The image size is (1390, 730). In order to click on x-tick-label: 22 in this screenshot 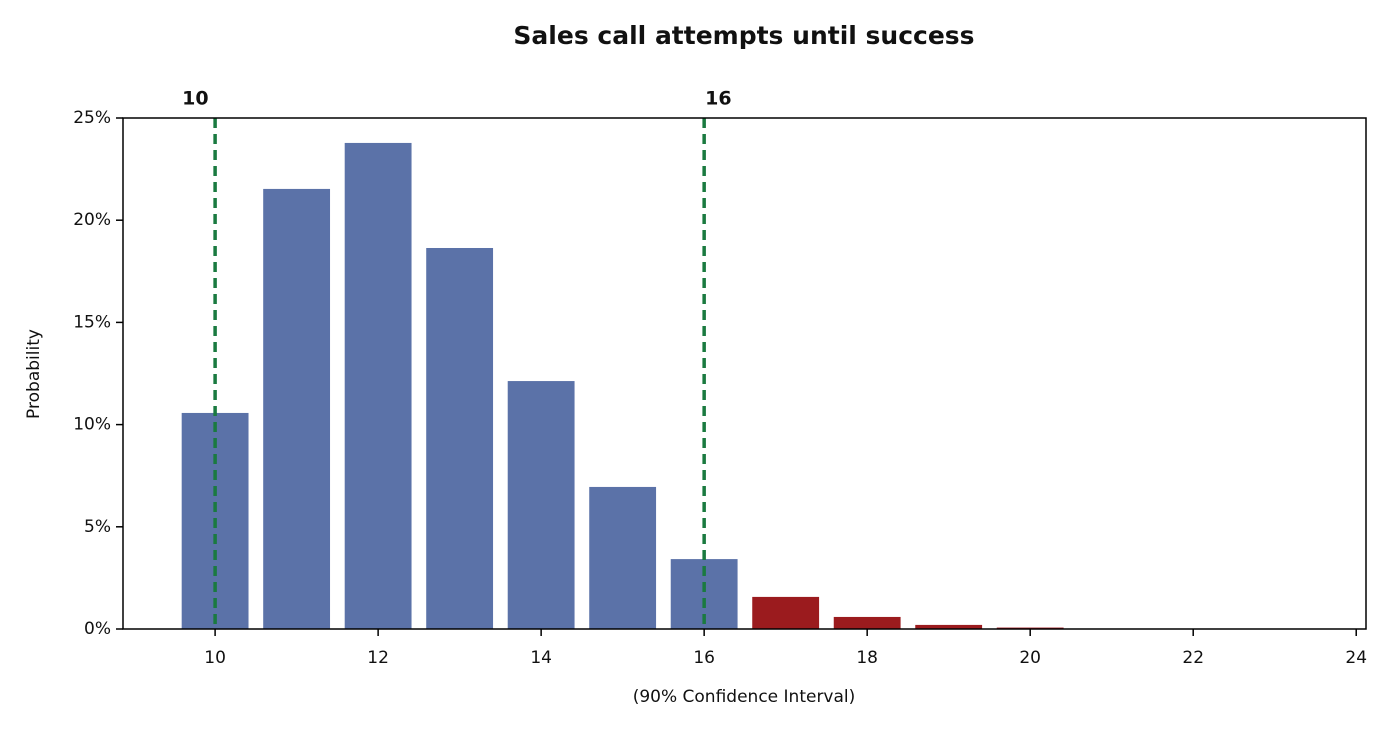, I will do `click(1193, 658)`.